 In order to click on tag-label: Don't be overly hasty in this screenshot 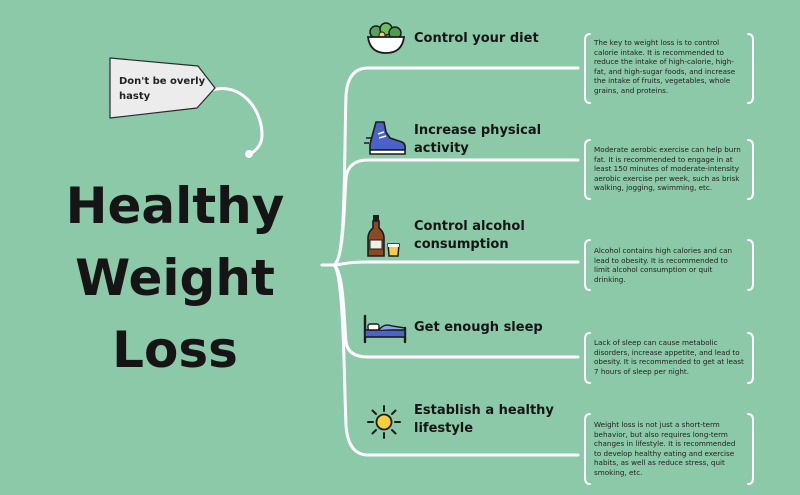, I will do `click(162, 89)`.